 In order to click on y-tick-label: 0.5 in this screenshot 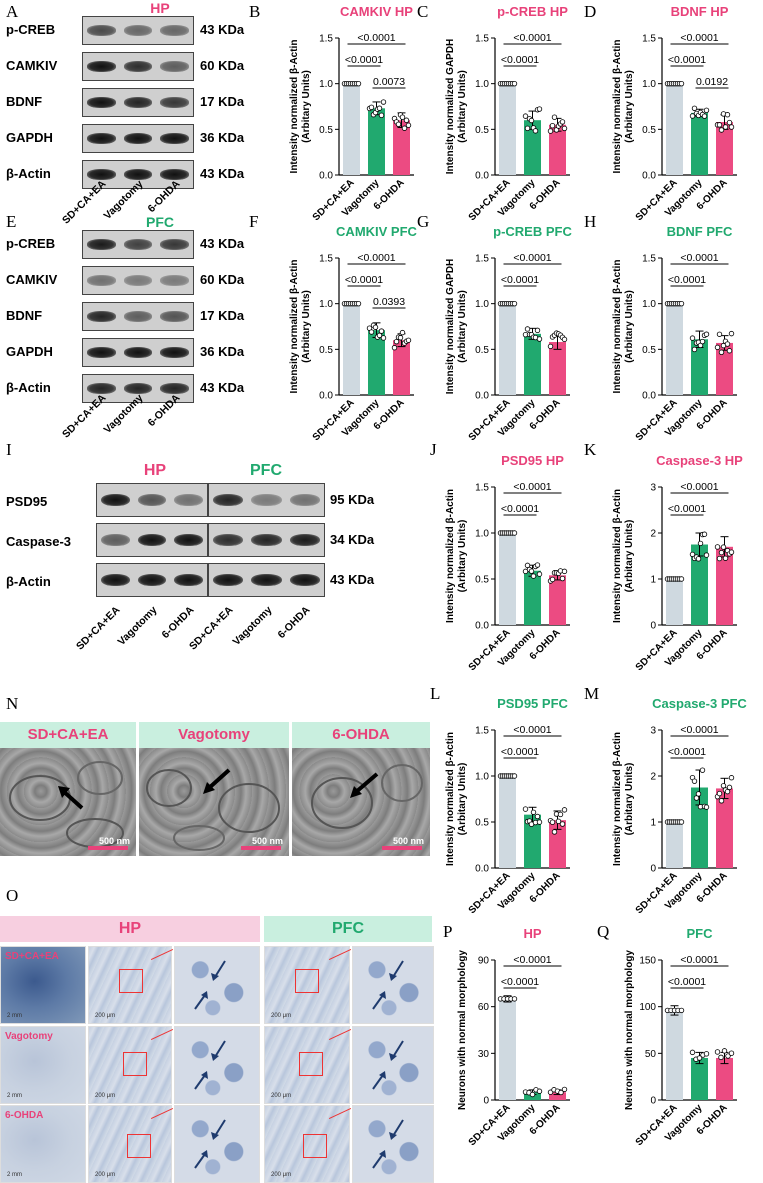, I will do `click(482, 823)`.